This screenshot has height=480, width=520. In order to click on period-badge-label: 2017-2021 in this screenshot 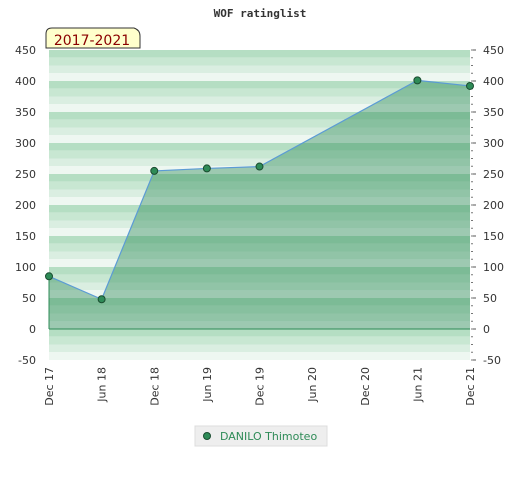, I will do `click(92, 41)`.